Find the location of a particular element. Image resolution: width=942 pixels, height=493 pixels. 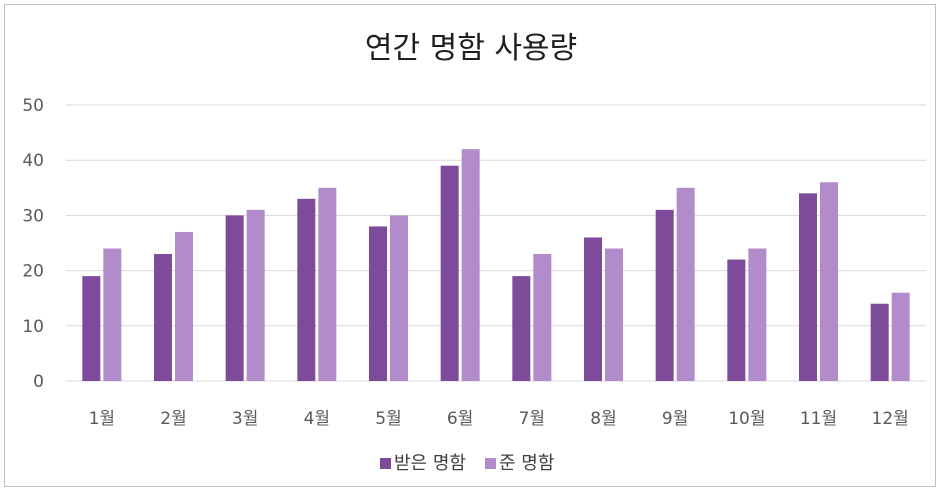

x-tick-label: 7월 is located at coordinates (532, 419).